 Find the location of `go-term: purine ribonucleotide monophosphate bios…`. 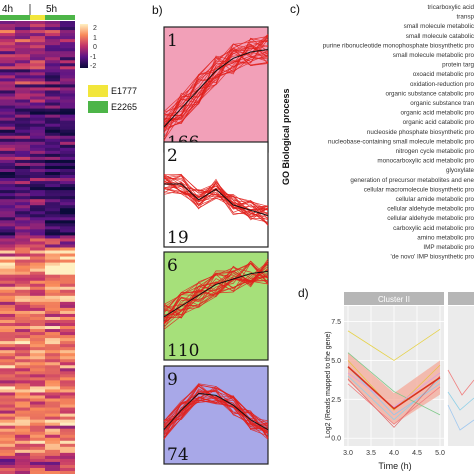

go-term: purine ribonucleotide monophosphate bios… is located at coordinates (398, 45).